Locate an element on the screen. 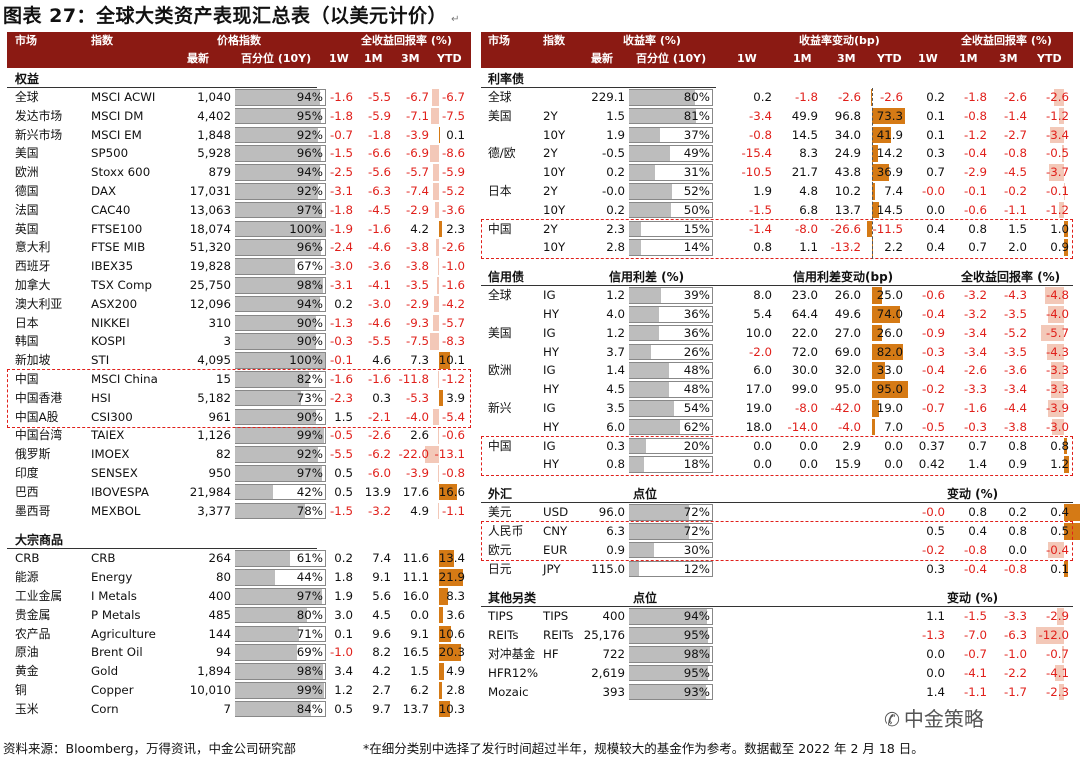  return-1m: 0.7 is located at coordinates (977, 445).